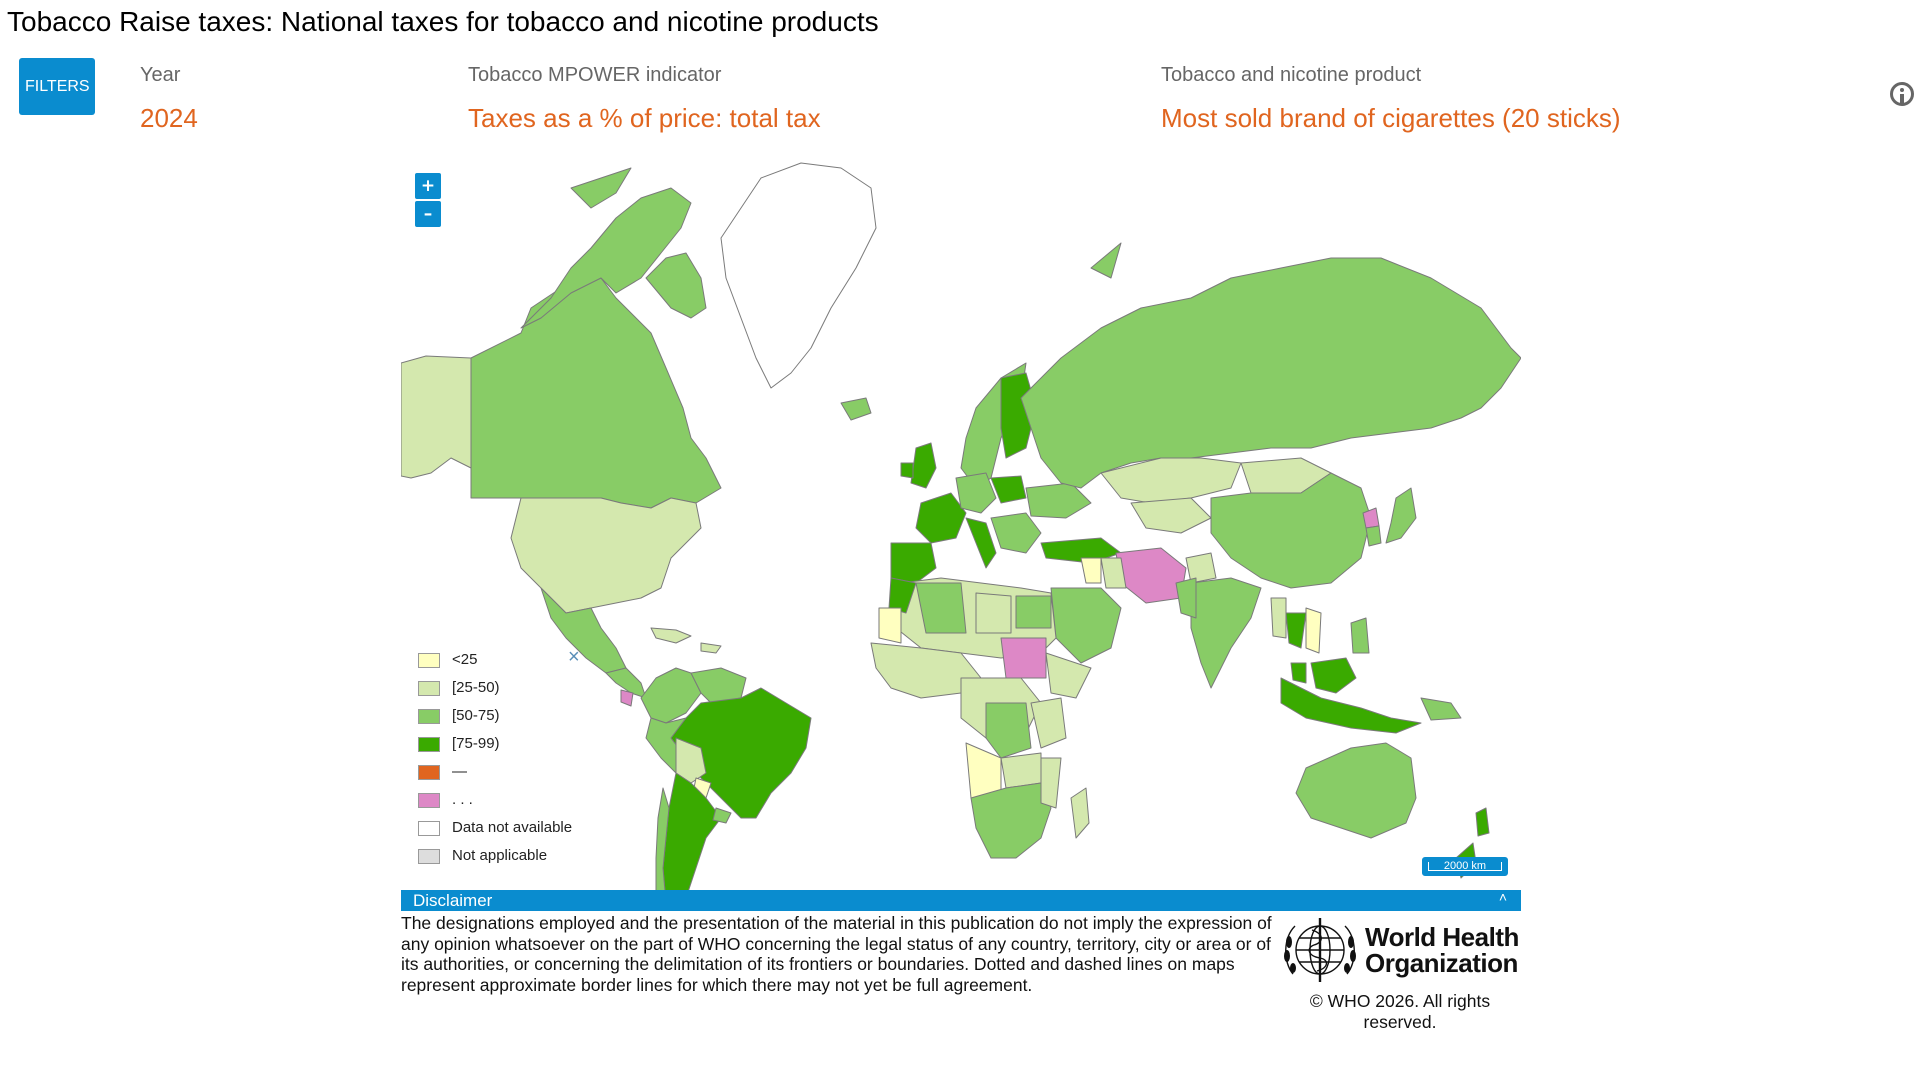 Image resolution: width=1920 pixels, height=1080 pixels. I want to click on filters-button: FILTERS, so click(57, 86).